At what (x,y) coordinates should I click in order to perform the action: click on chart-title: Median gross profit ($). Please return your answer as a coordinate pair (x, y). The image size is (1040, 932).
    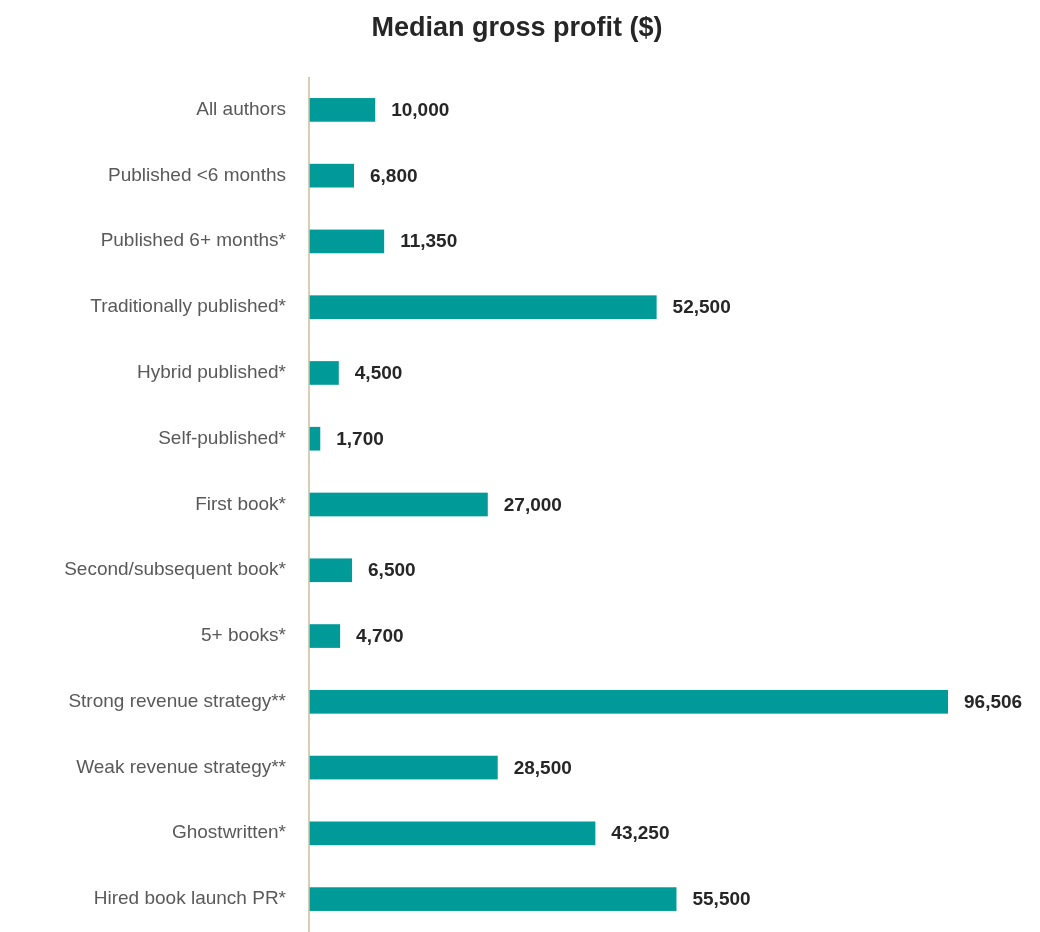
    Looking at the image, I should click on (517, 27).